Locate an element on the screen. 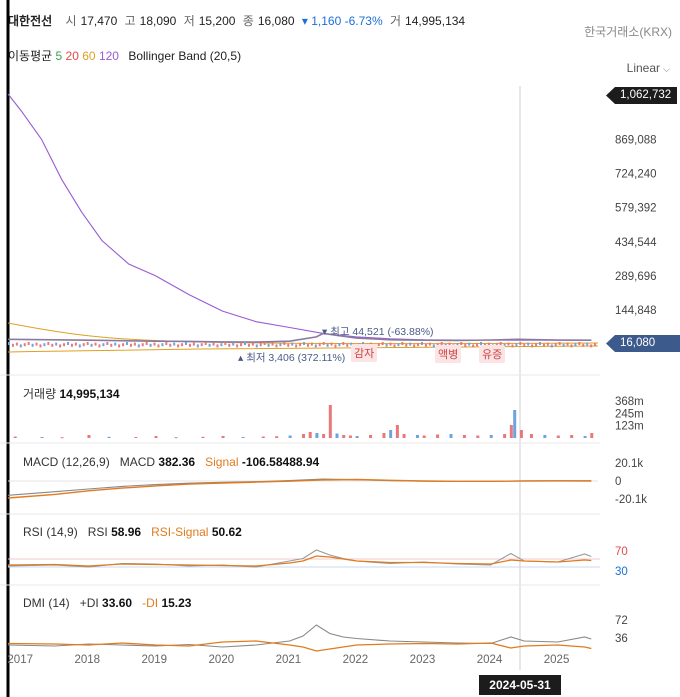  macd-signal-label: Signal is located at coordinates (222, 462).